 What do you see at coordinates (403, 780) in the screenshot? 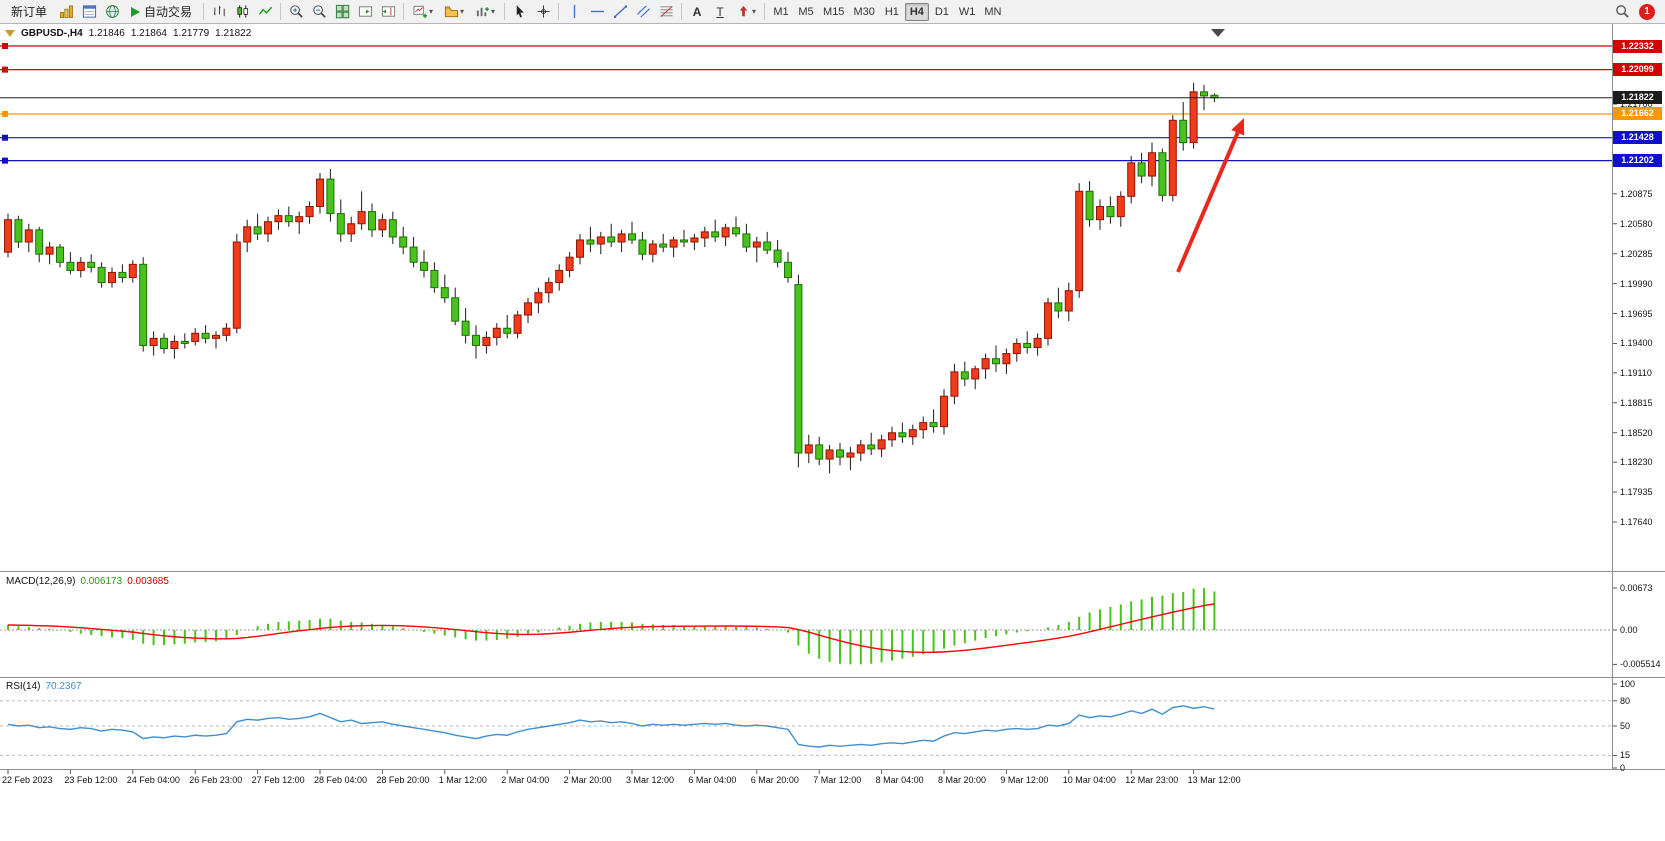
I see `time-axis-label: 28 Feb 20:00` at bounding box center [403, 780].